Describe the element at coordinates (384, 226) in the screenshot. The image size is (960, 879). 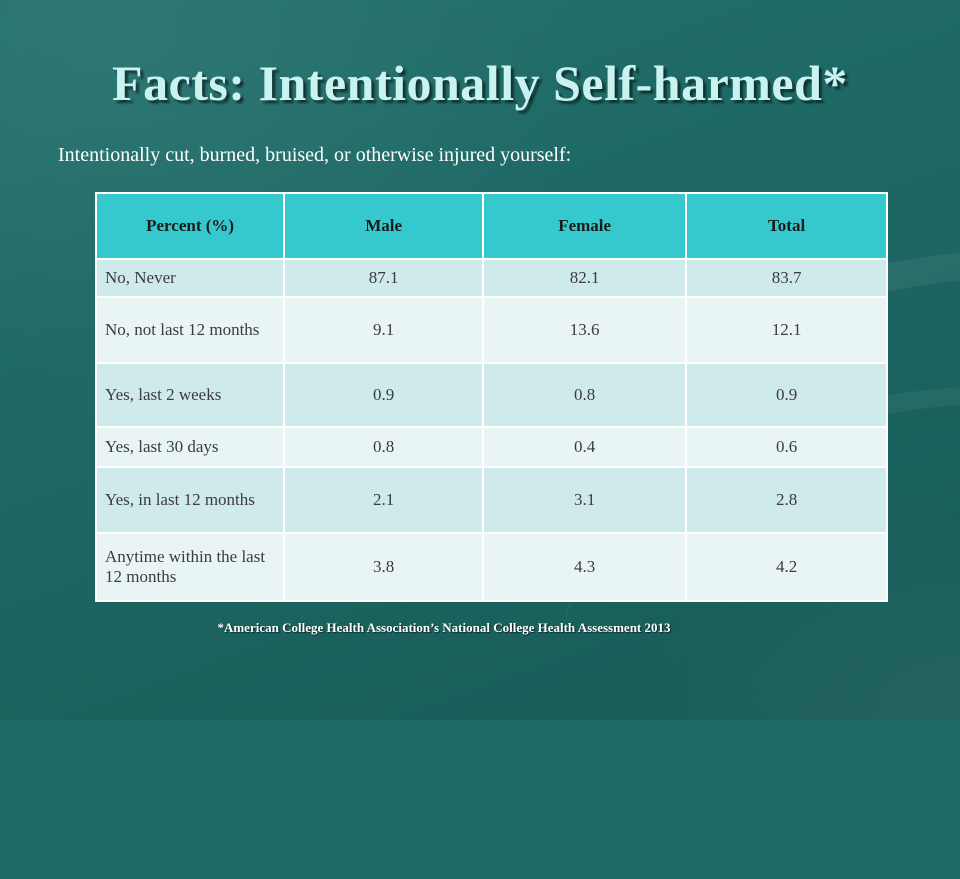
I see `header-male: Male` at that location.